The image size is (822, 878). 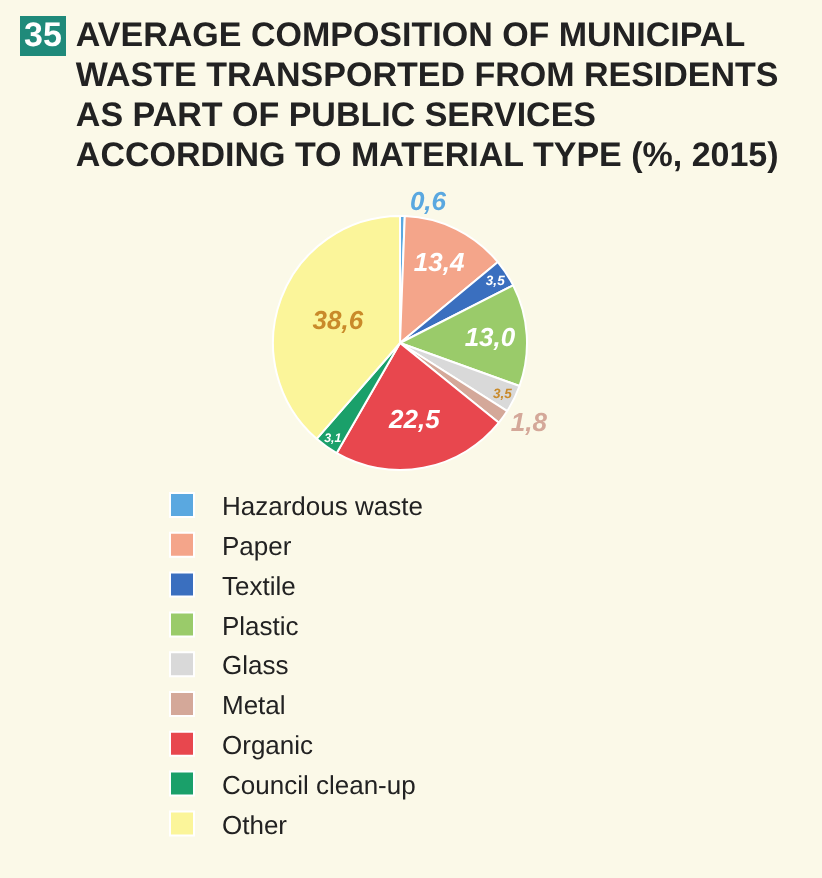 What do you see at coordinates (414, 418) in the screenshot?
I see `data-label: 22,5` at bounding box center [414, 418].